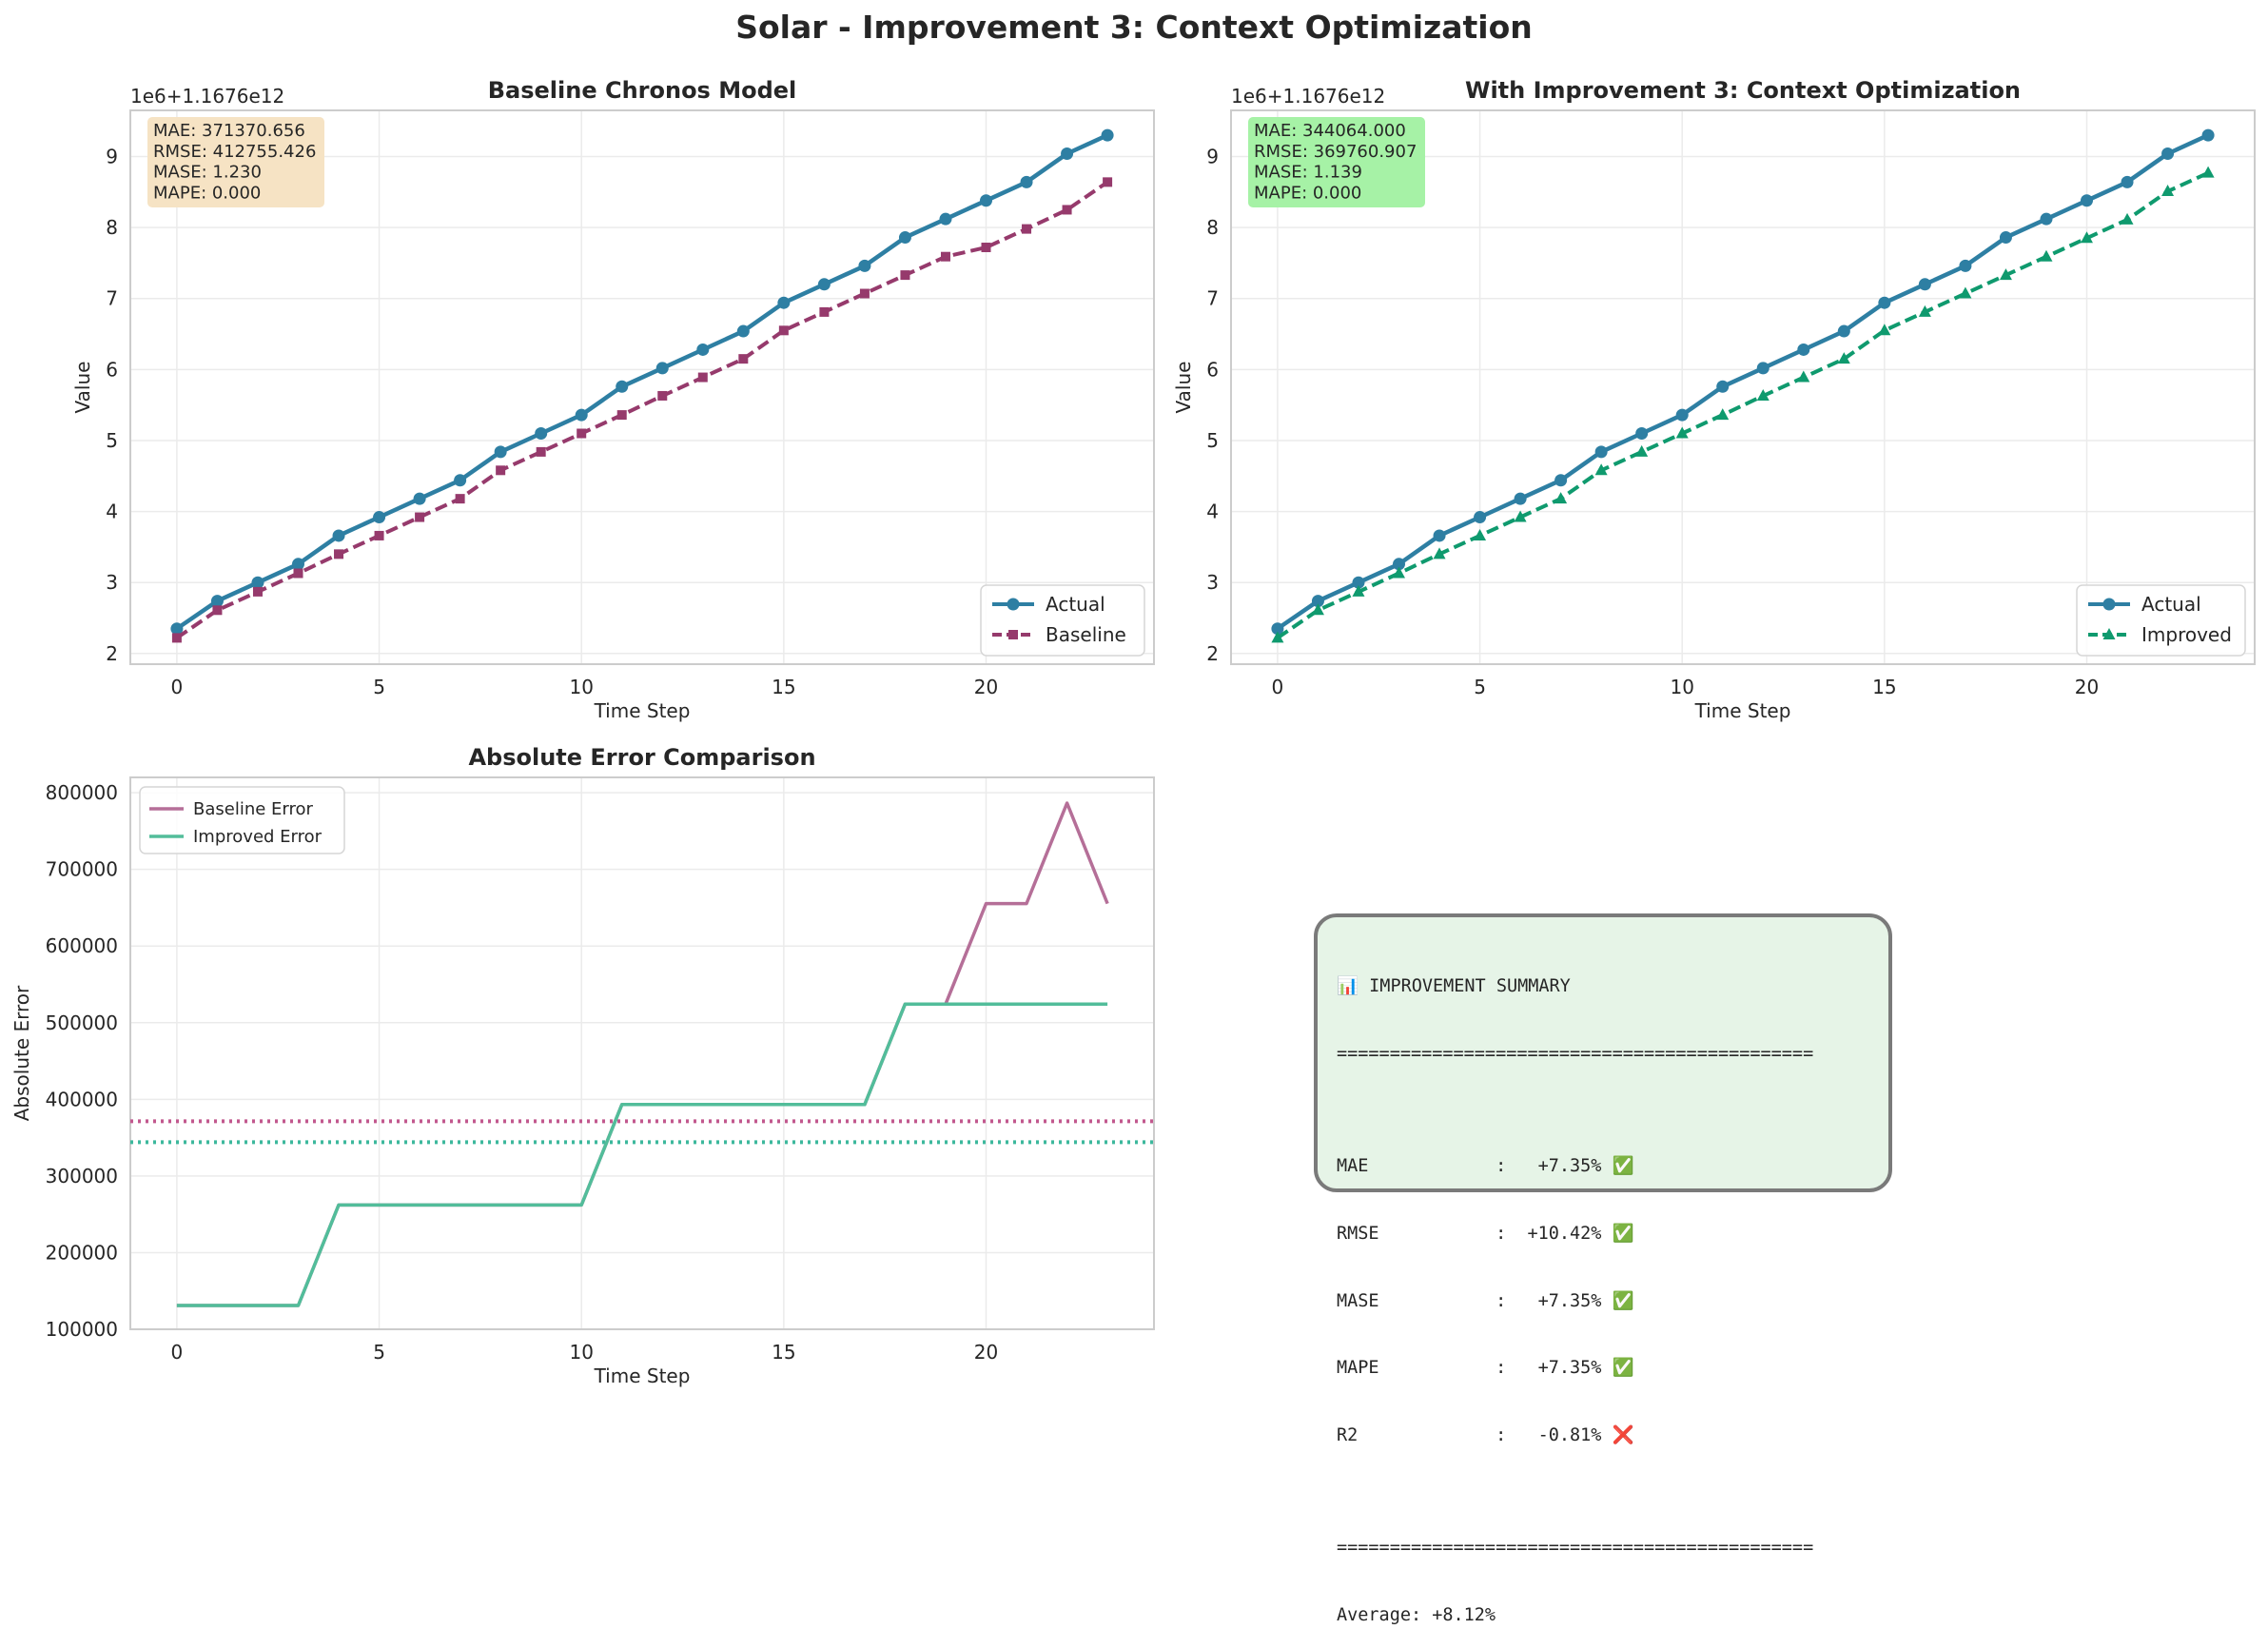  What do you see at coordinates (2171, 604) in the screenshot?
I see `legend-label: Actual` at bounding box center [2171, 604].